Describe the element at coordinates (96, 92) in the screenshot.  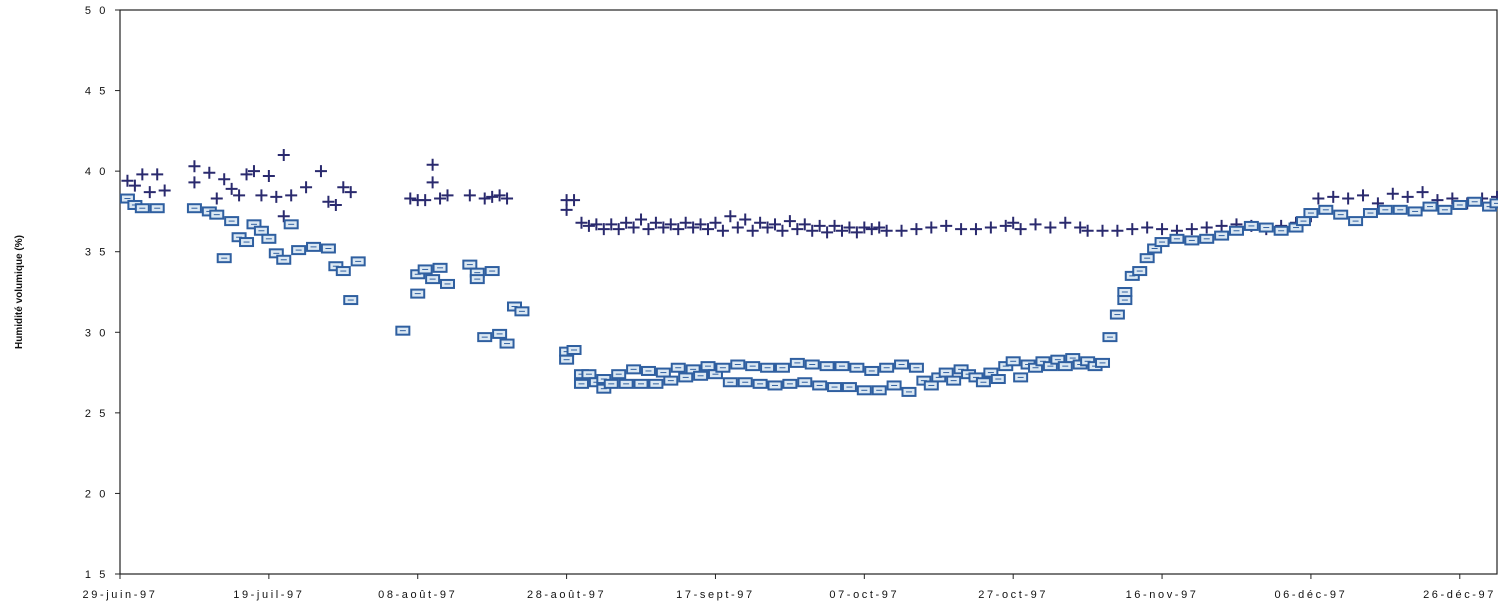
I see `y-tick-label: 4 5` at that location.